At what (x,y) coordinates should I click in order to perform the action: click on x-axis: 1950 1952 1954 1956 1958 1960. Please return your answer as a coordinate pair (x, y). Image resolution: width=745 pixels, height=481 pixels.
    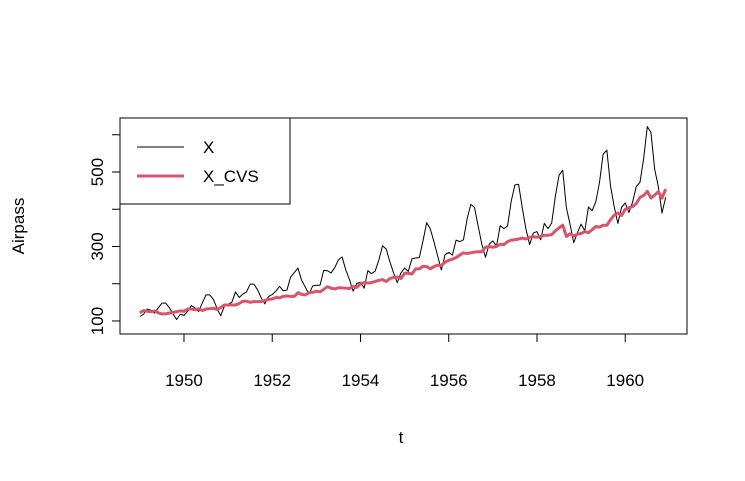
    Looking at the image, I should click on (404, 361).